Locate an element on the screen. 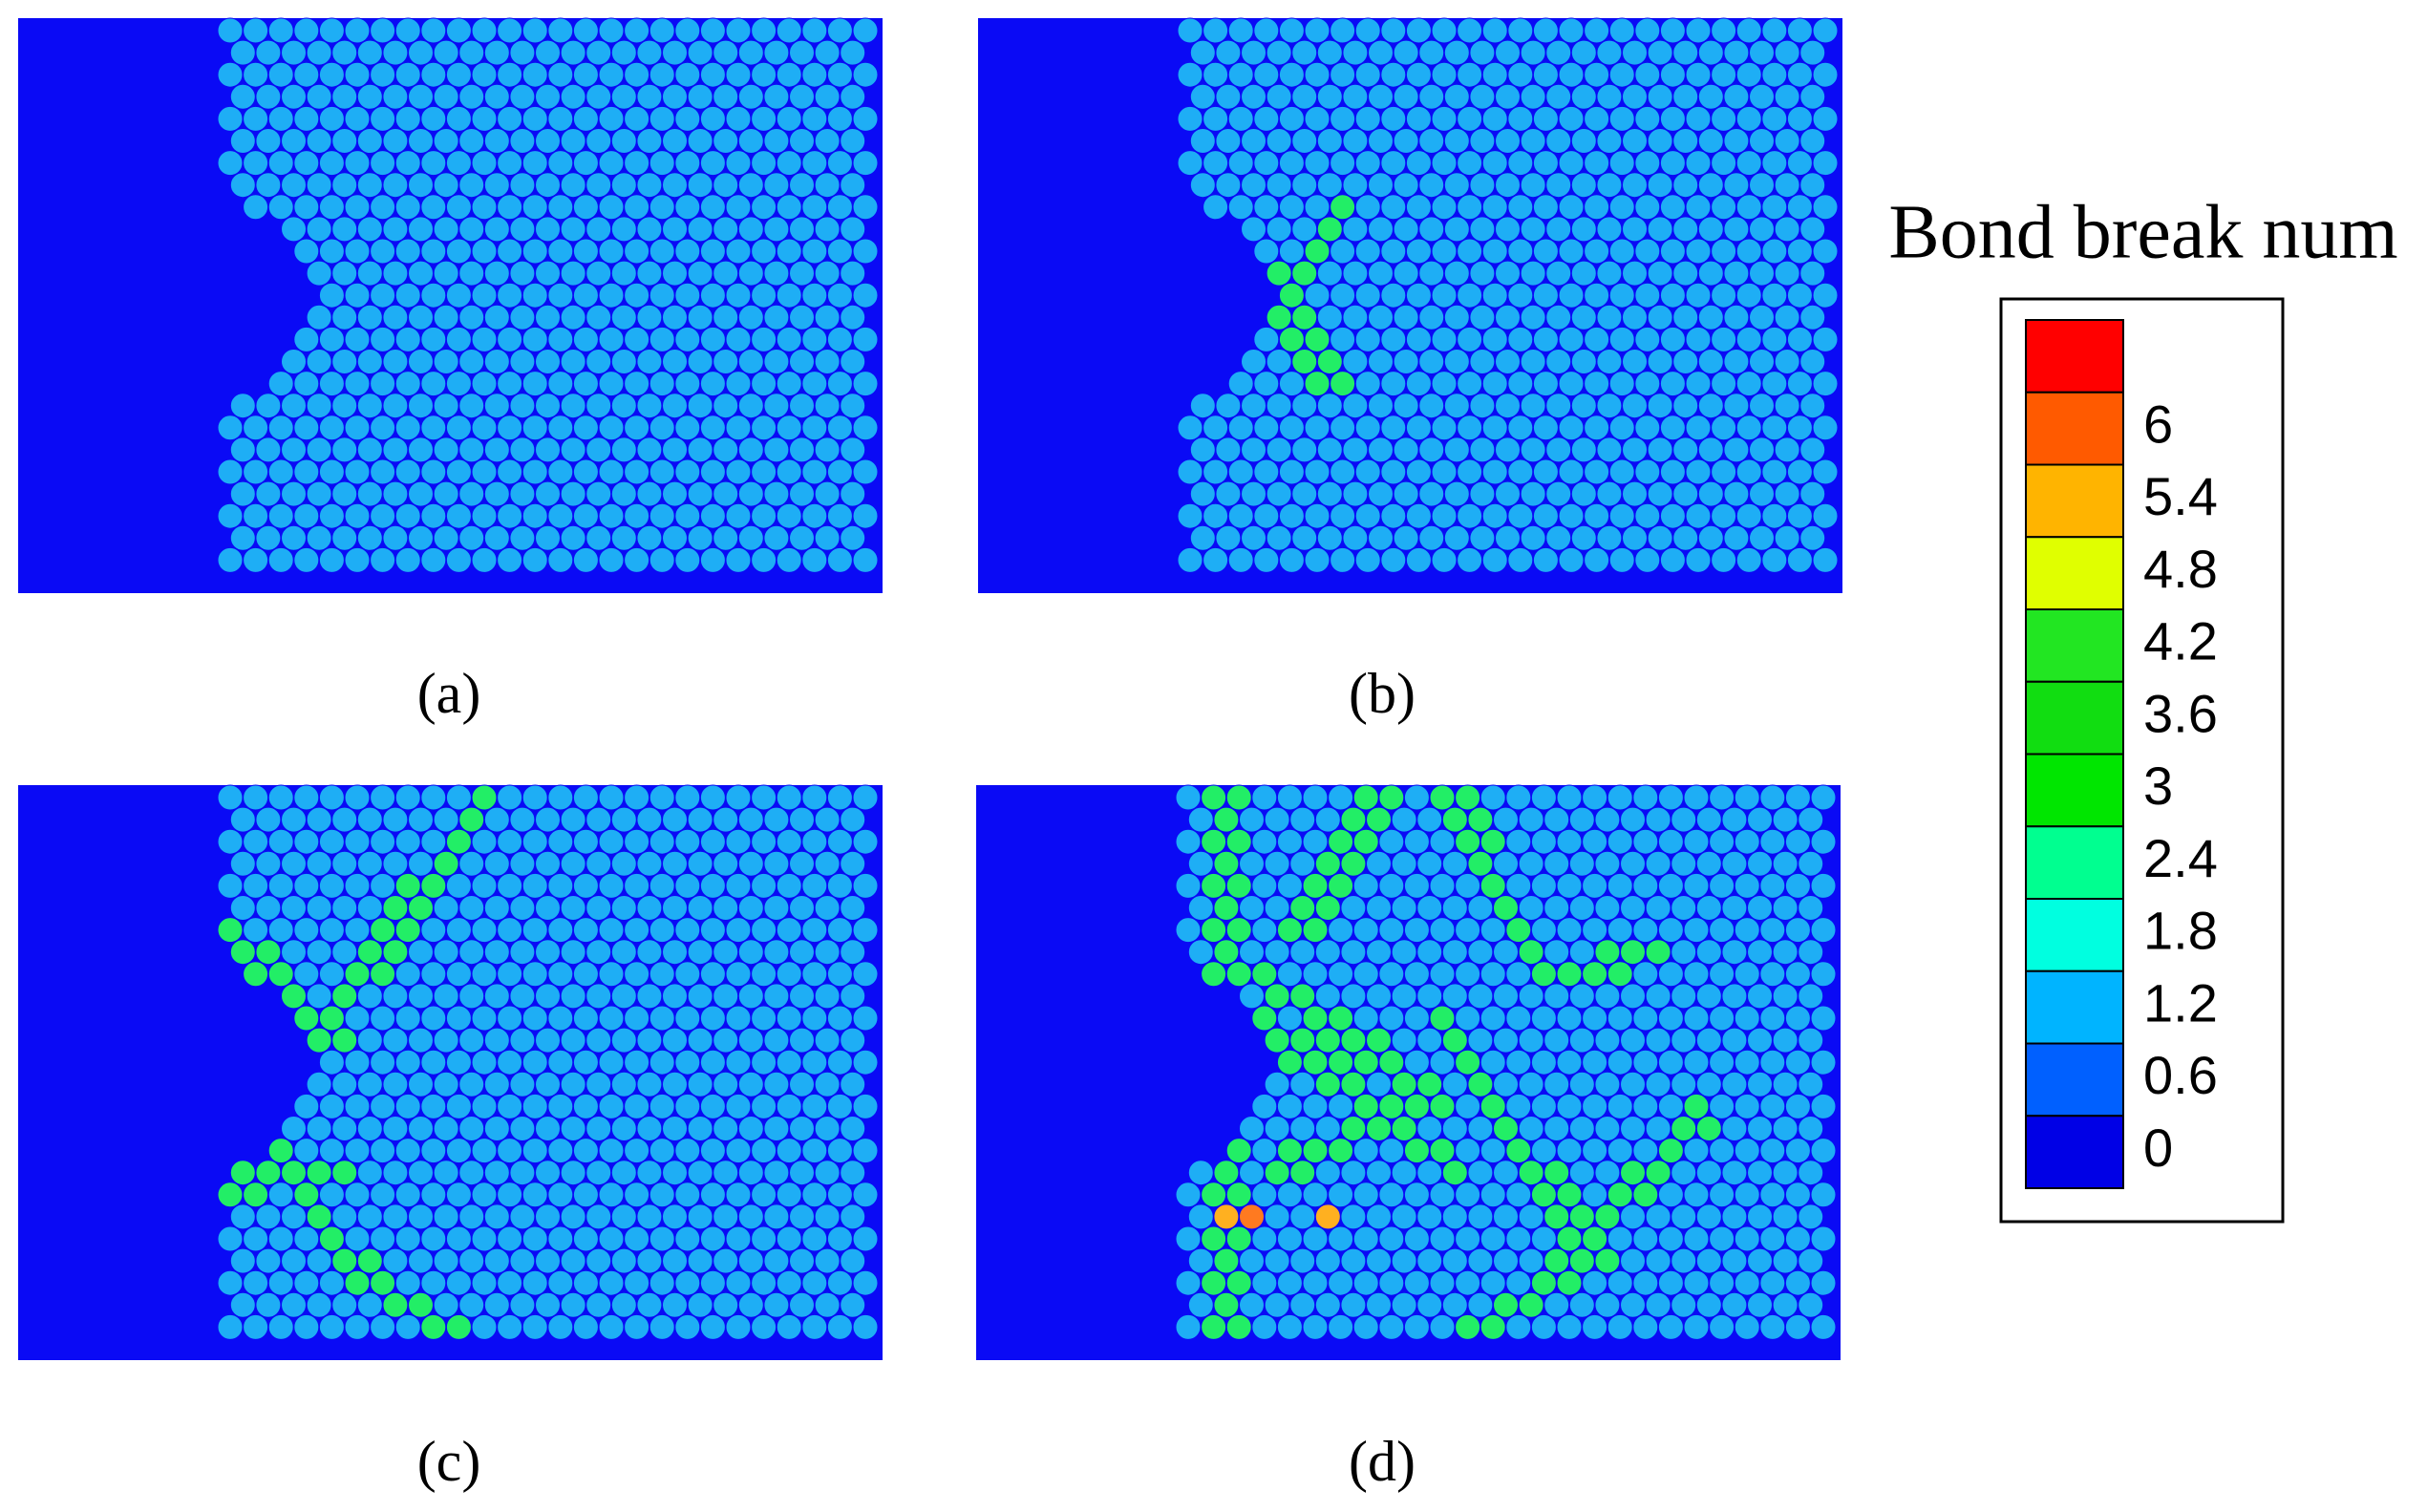 The image size is (2427, 1512). colorbar-segment is located at coordinates (2074, 645).